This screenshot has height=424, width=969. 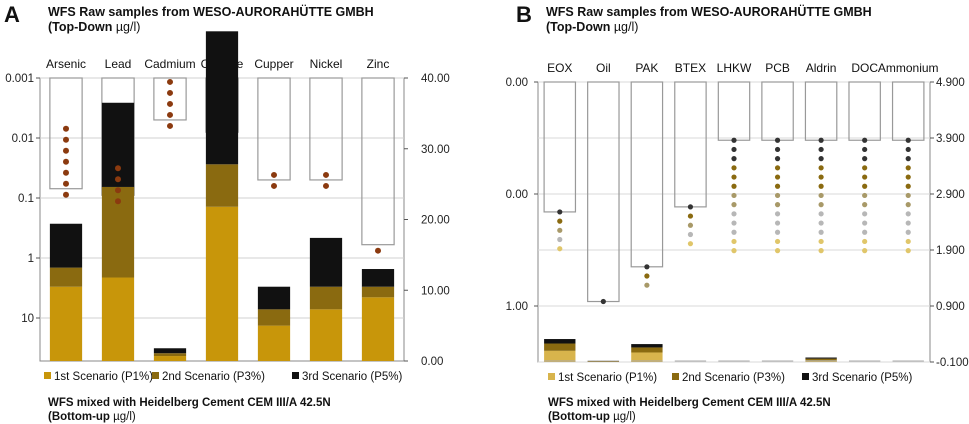 What do you see at coordinates (689, 417) in the screenshot?
I see `panel-b-bottom-title-line2: (Bottom-up µg/l)` at bounding box center [689, 417].